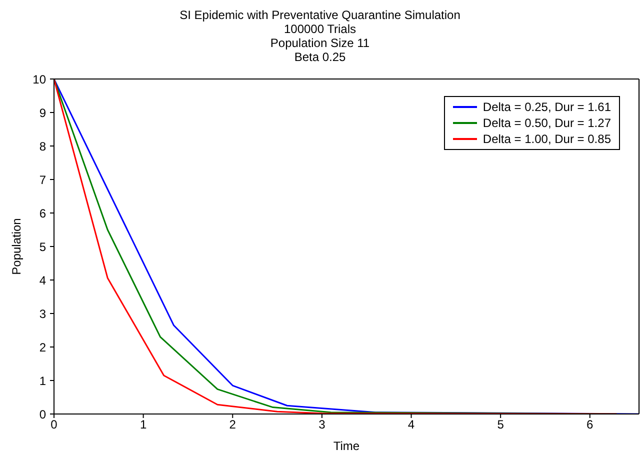 This screenshot has height=466, width=640. I want to click on y-tick-label: 2, so click(42, 347).